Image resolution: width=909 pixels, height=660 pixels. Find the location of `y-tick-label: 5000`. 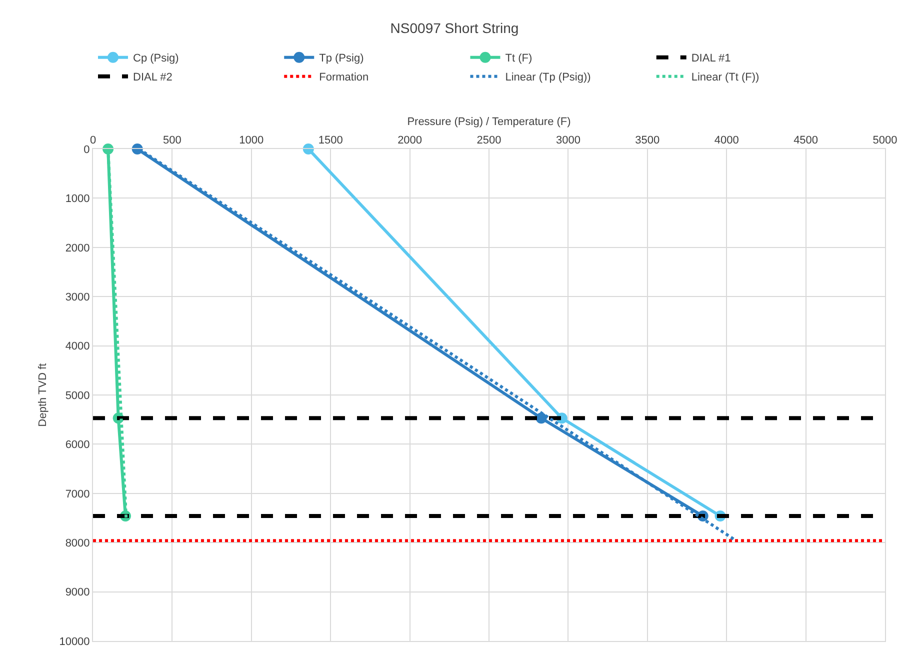

y-tick-label: 5000 is located at coordinates (77, 396).